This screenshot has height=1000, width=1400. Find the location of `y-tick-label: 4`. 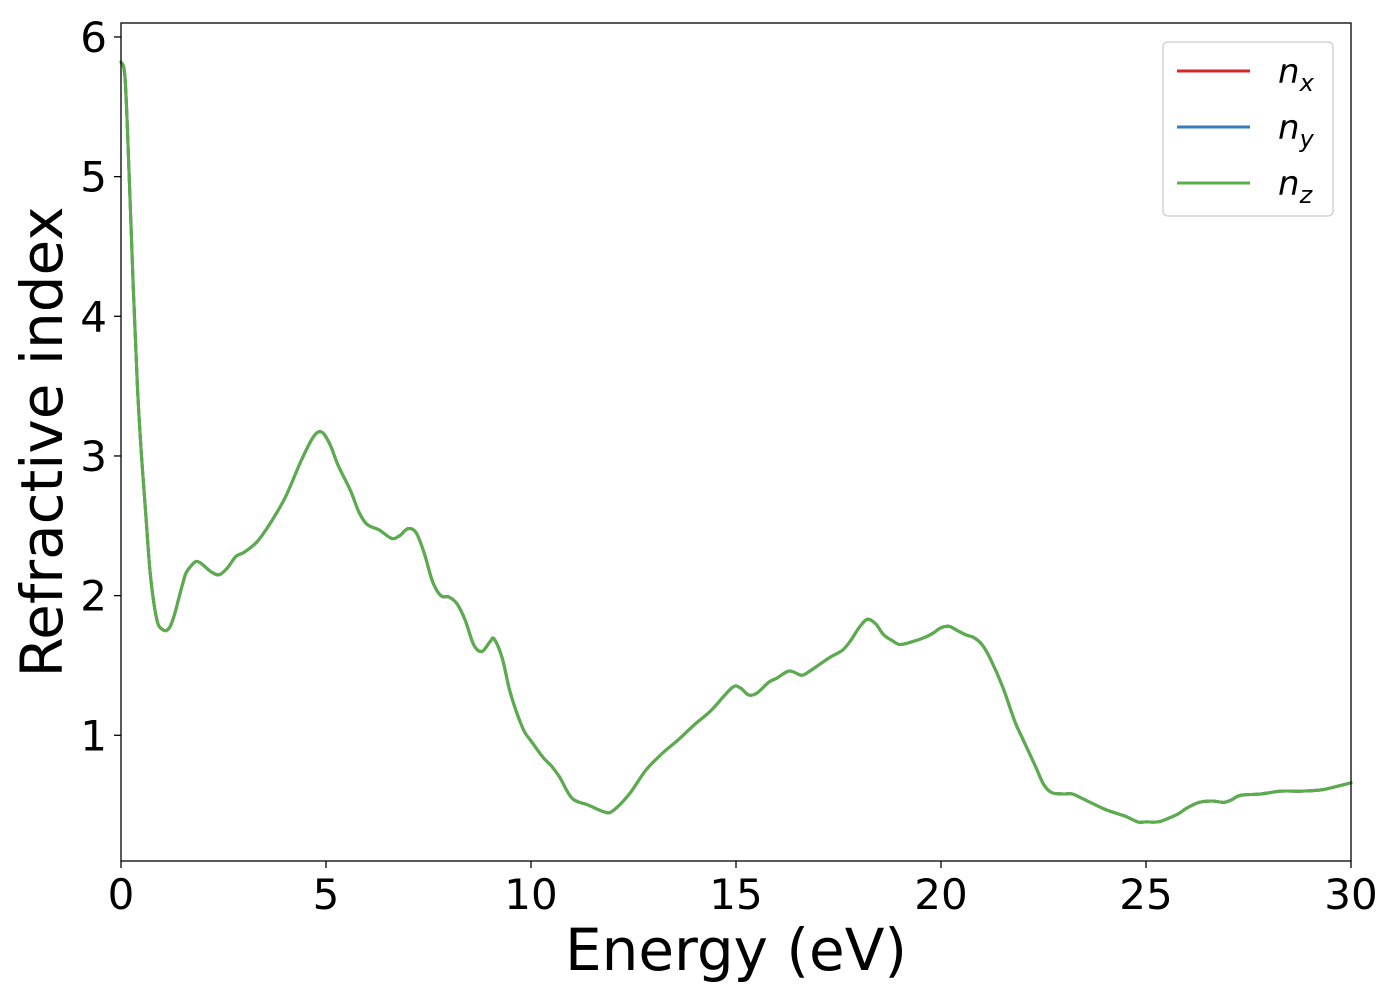

y-tick-label: 4 is located at coordinates (93, 316).